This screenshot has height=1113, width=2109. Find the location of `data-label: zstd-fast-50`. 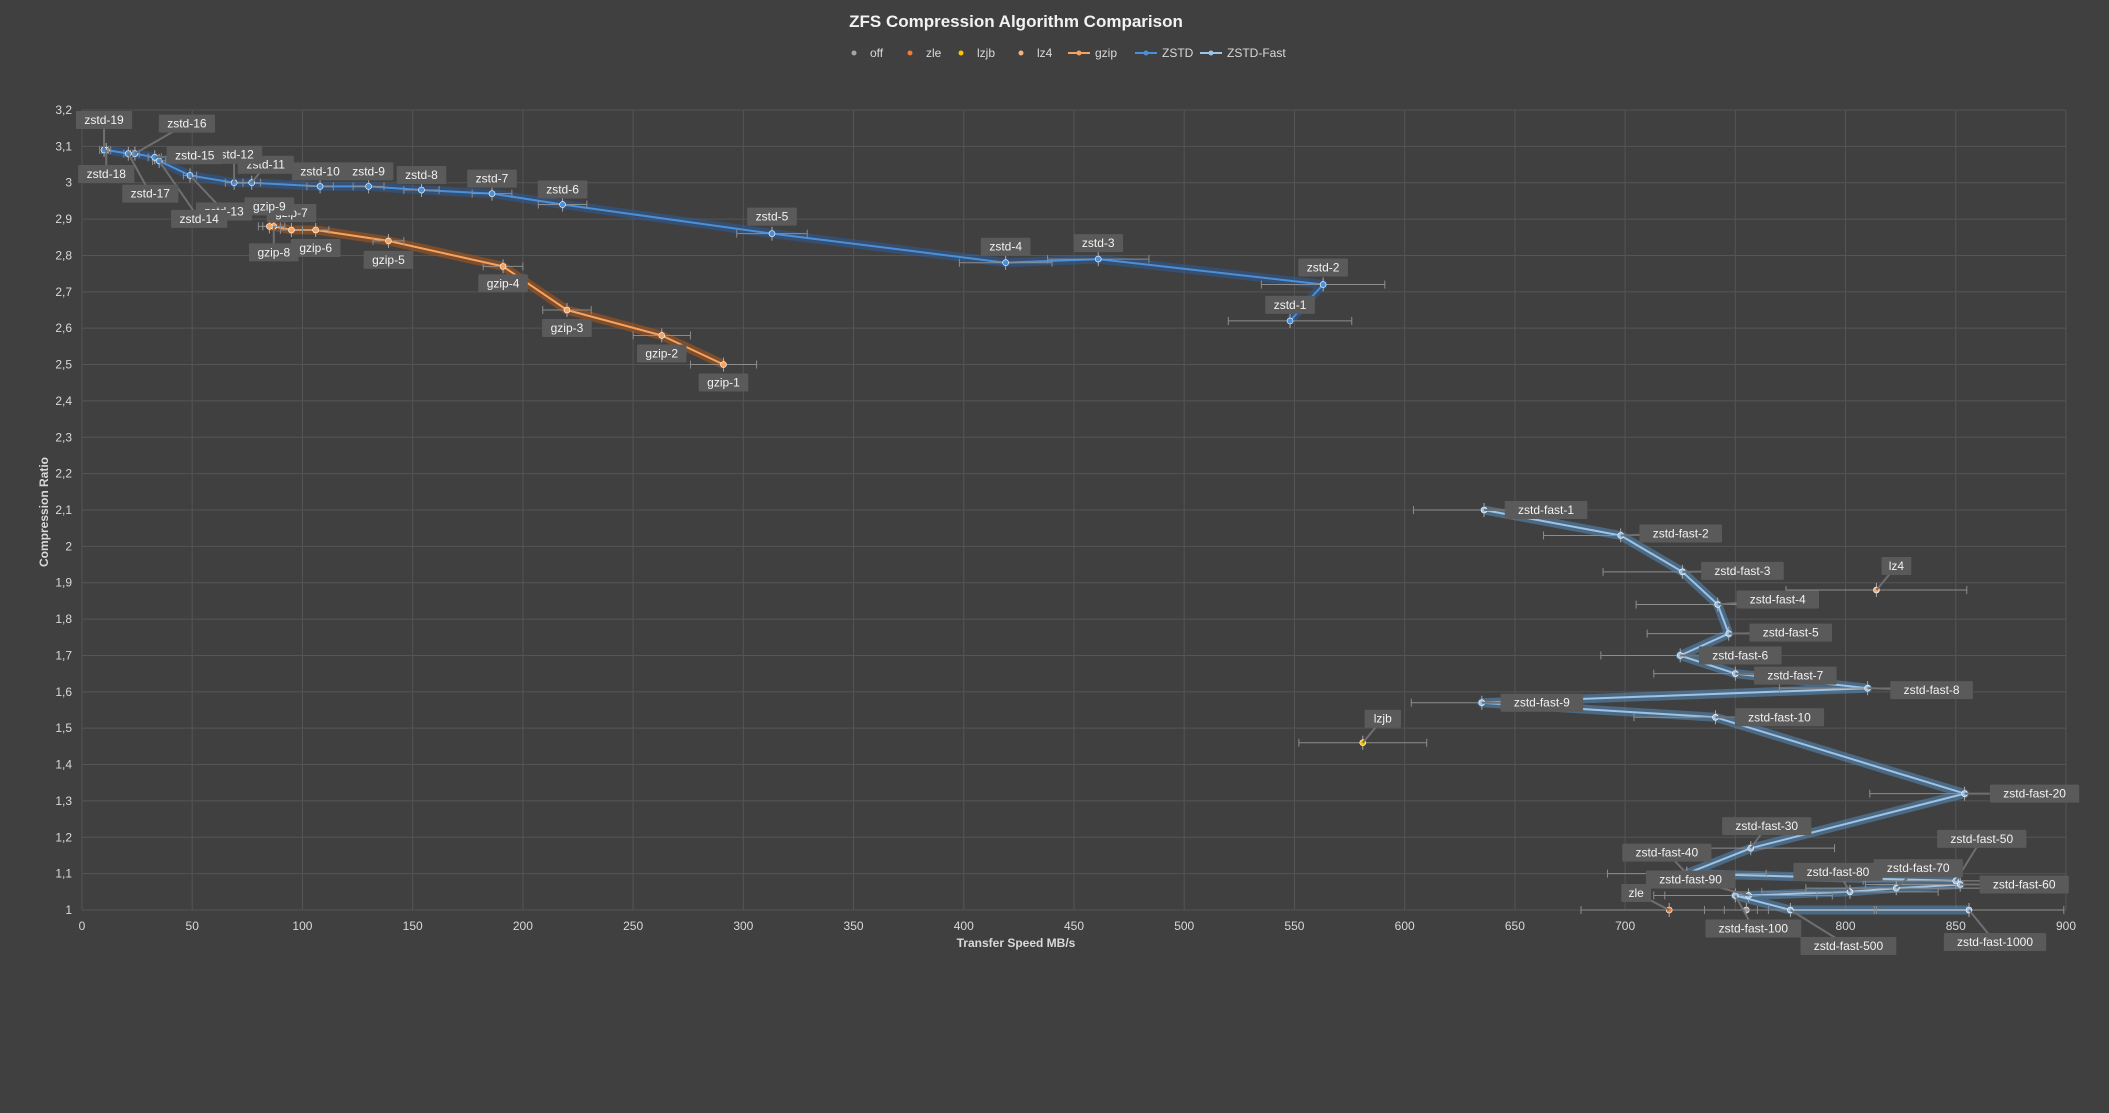

data-label: zstd-fast-50 is located at coordinates (1981, 839).